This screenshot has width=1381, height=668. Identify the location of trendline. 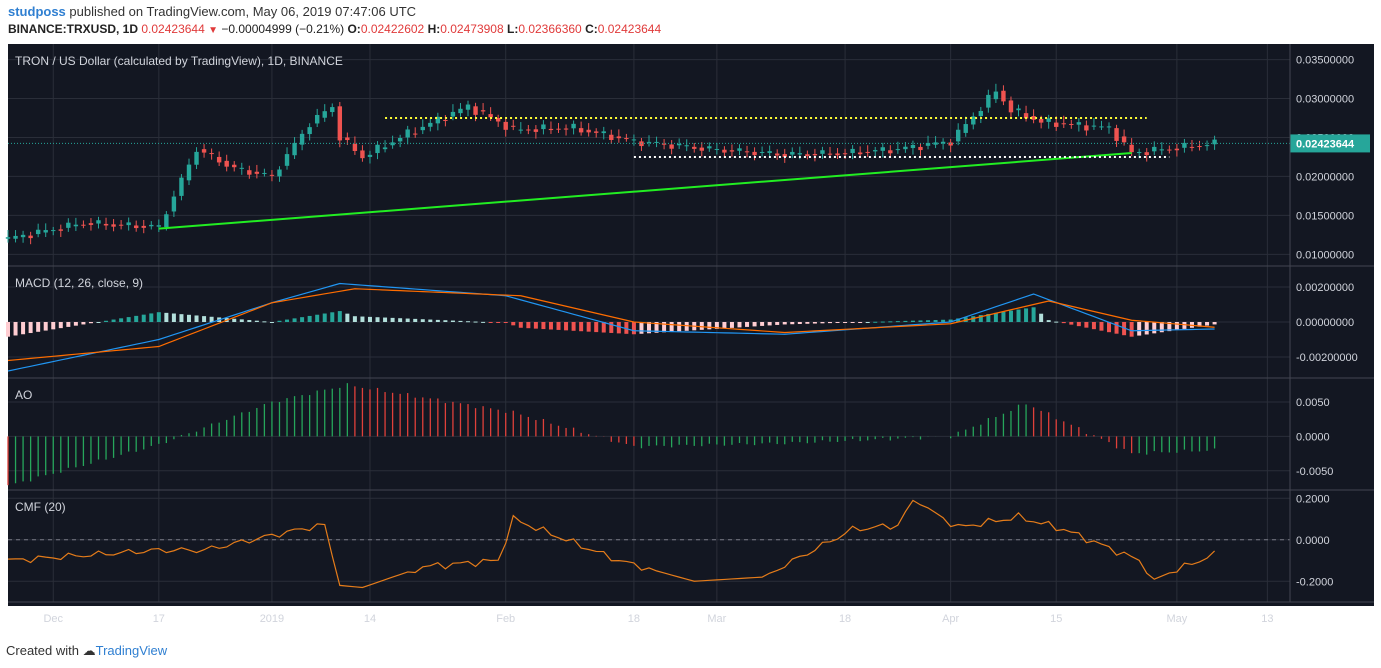
(645, 191).